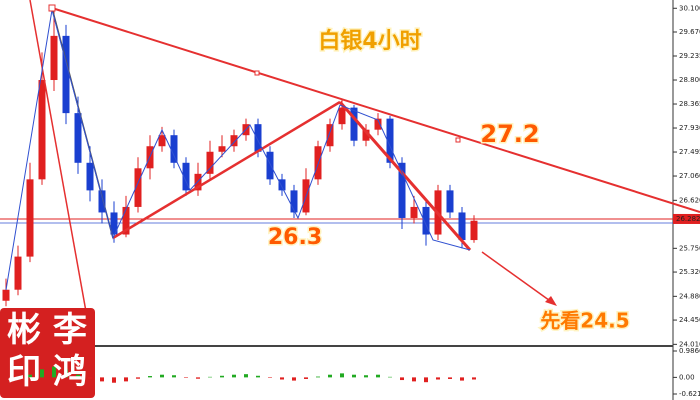  I want to click on seal-char: 鸿, so click(70, 372).